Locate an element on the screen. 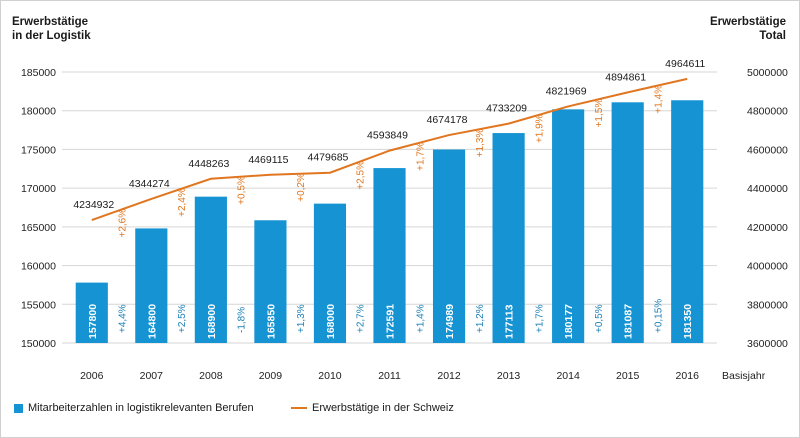 The height and width of the screenshot is (438, 800). line-change-label: +2,4% is located at coordinates (182, 202).